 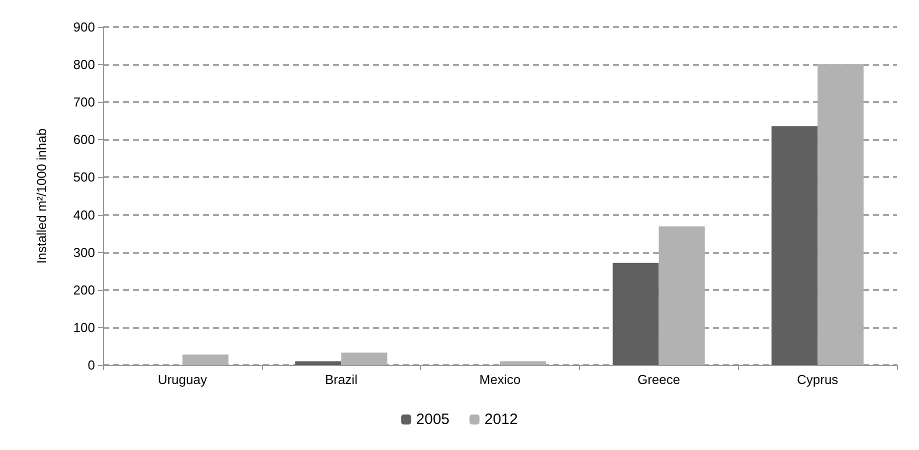 I want to click on x-tick-label: Greece, so click(x=658, y=379).